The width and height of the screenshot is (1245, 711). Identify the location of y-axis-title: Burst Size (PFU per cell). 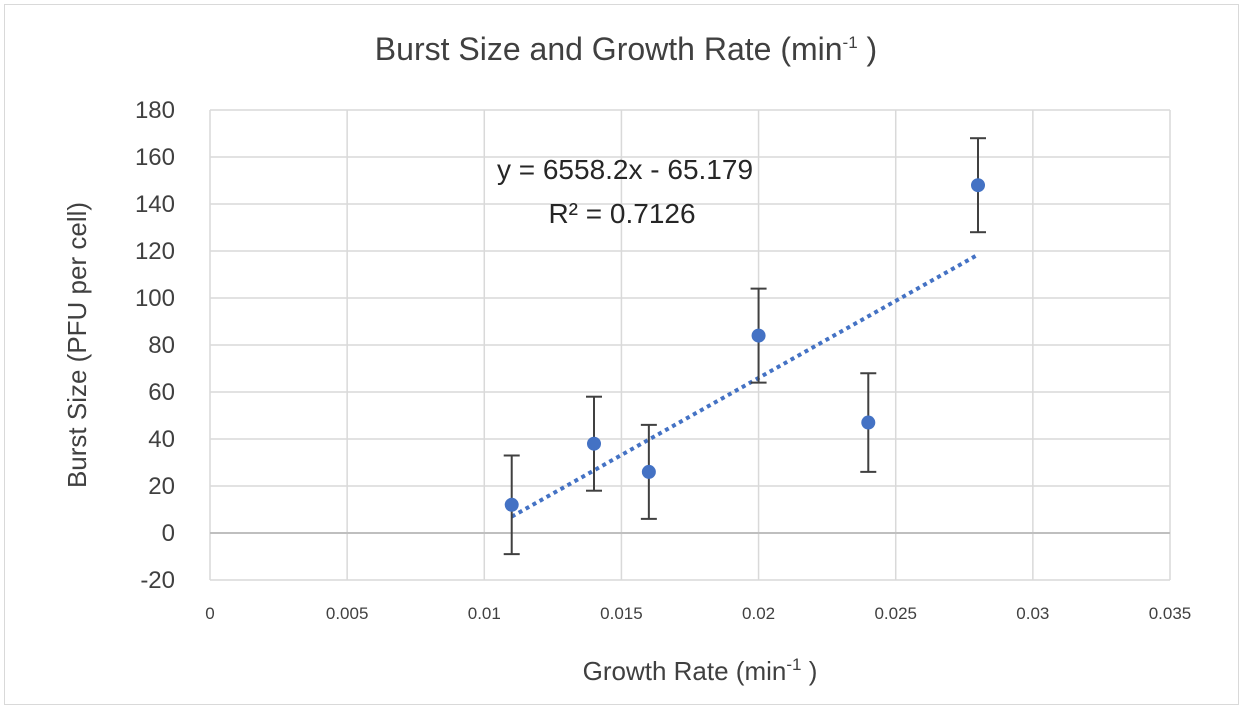
(77, 345).